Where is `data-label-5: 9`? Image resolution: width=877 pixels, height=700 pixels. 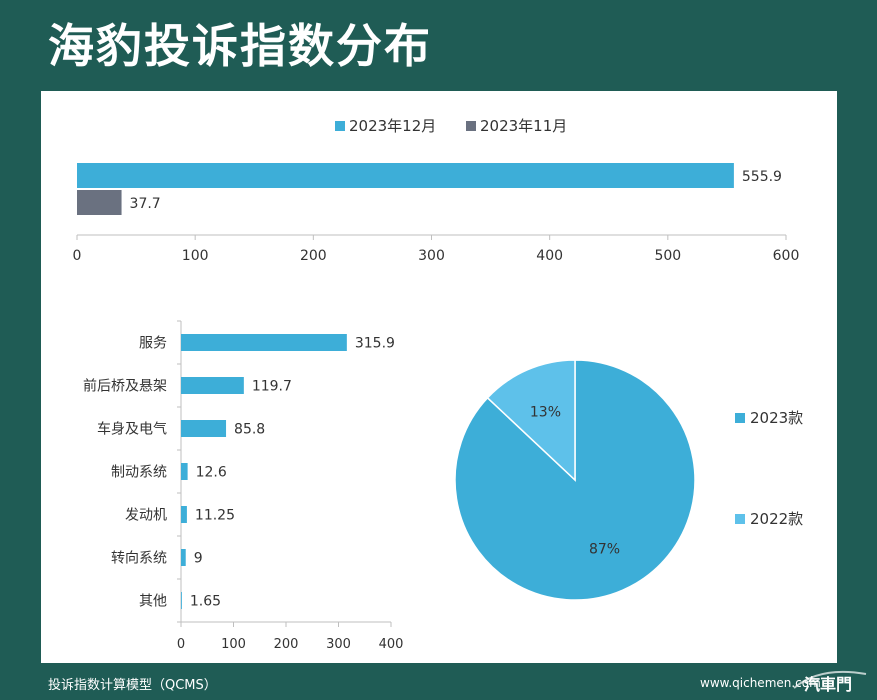 data-label-5: 9 is located at coordinates (198, 559).